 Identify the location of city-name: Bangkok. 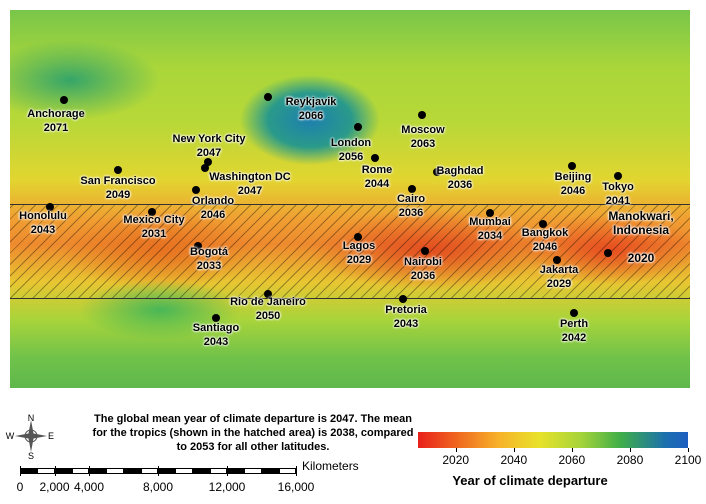
(545, 233).